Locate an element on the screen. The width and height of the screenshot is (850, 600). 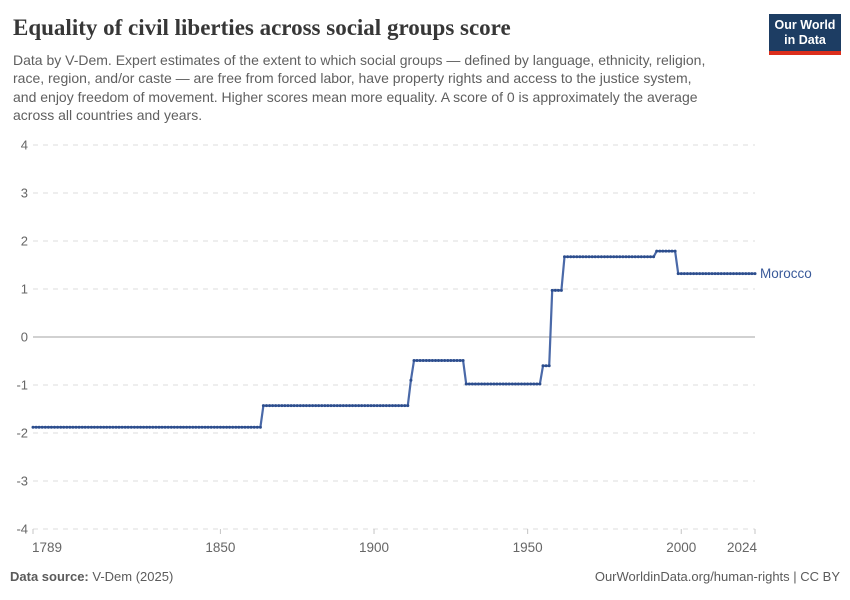
y-axis-tick-label: -2 is located at coordinates (22, 433).